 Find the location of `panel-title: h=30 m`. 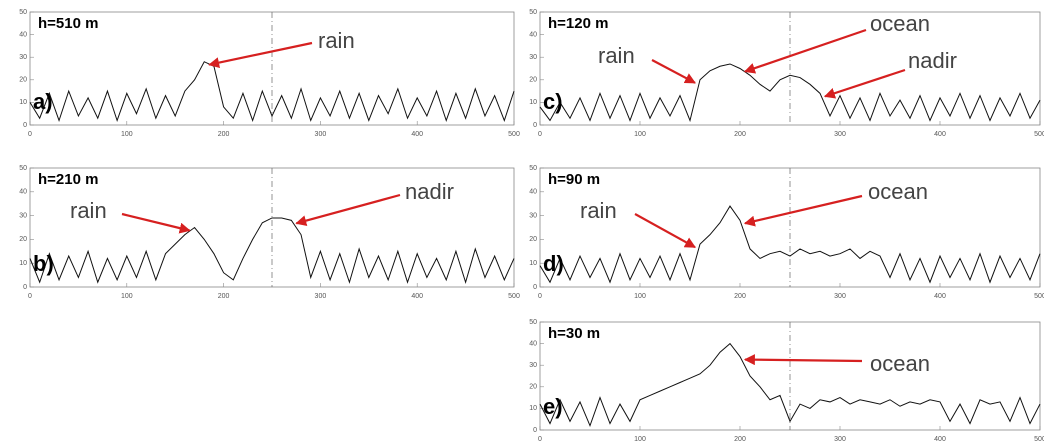

panel-title: h=30 m is located at coordinates (574, 333).